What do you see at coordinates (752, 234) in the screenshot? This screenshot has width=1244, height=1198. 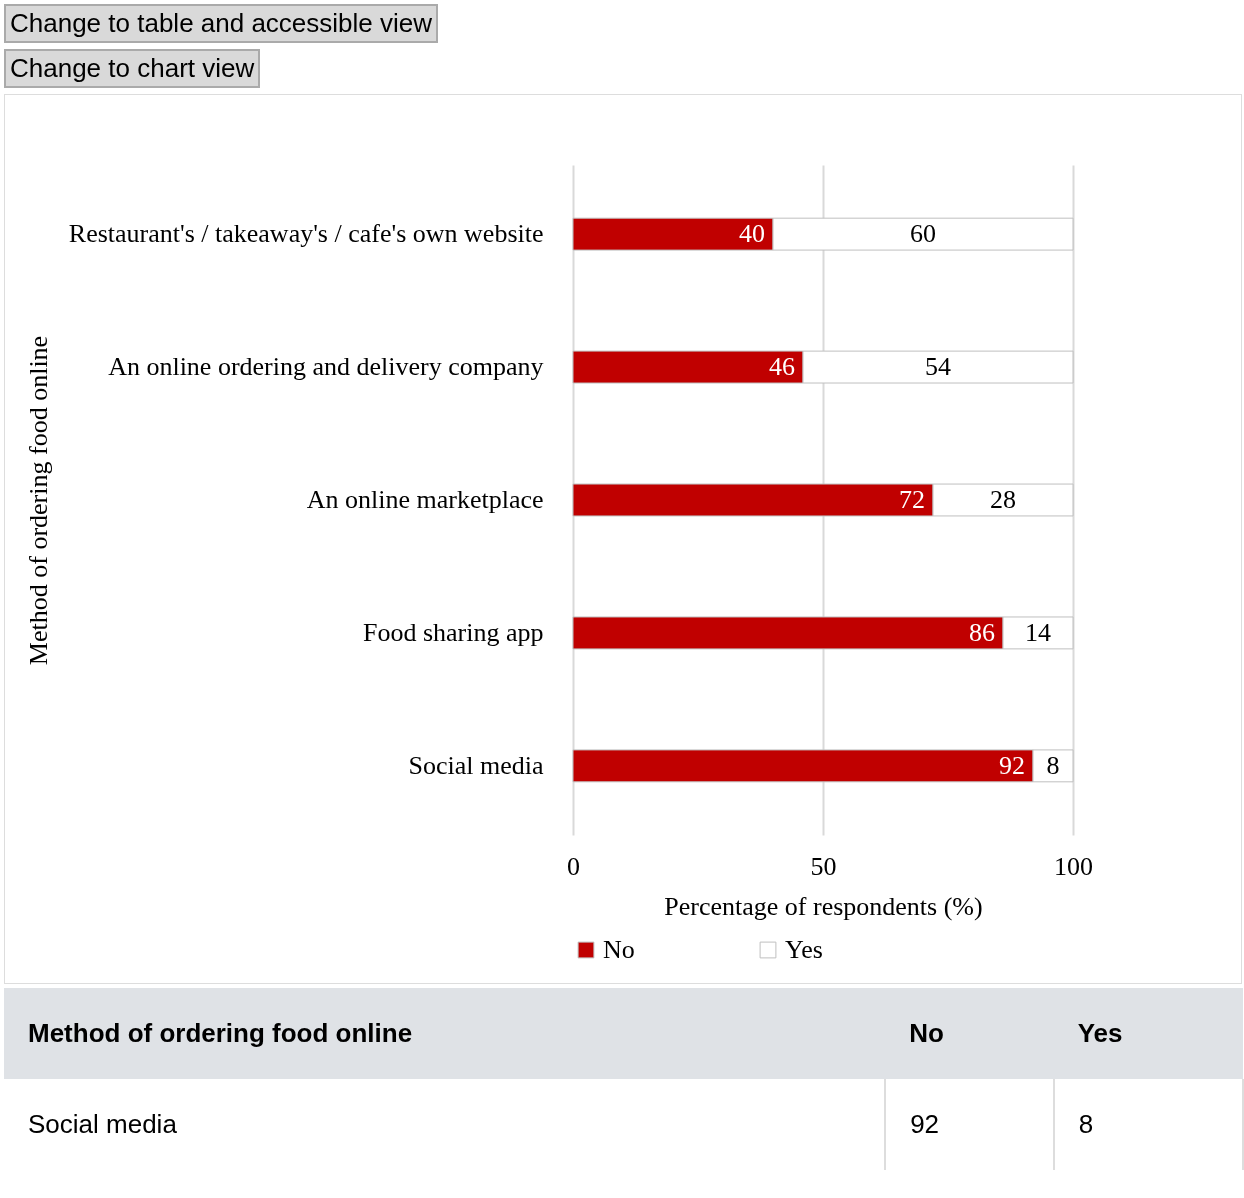 I see `data-label: 40` at bounding box center [752, 234].